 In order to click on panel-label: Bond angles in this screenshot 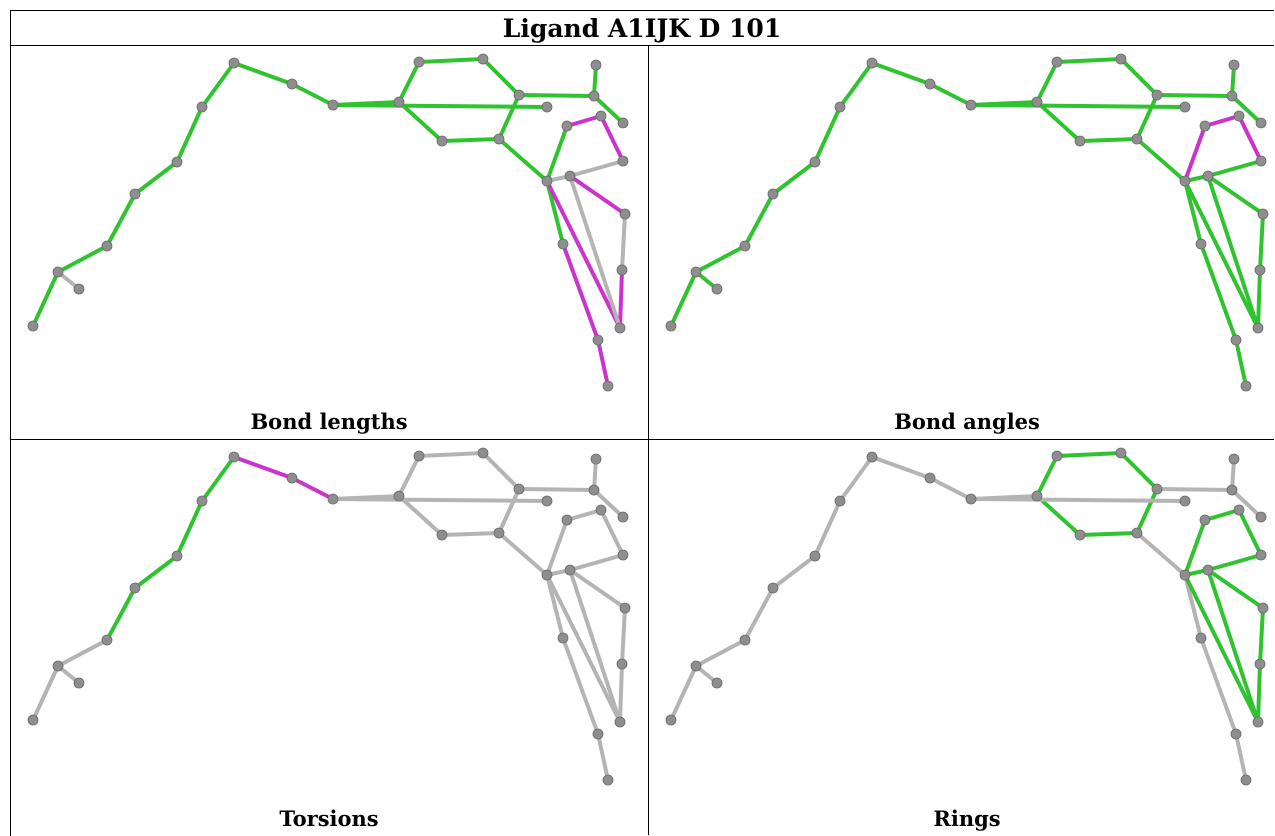, I will do `click(967, 421)`.